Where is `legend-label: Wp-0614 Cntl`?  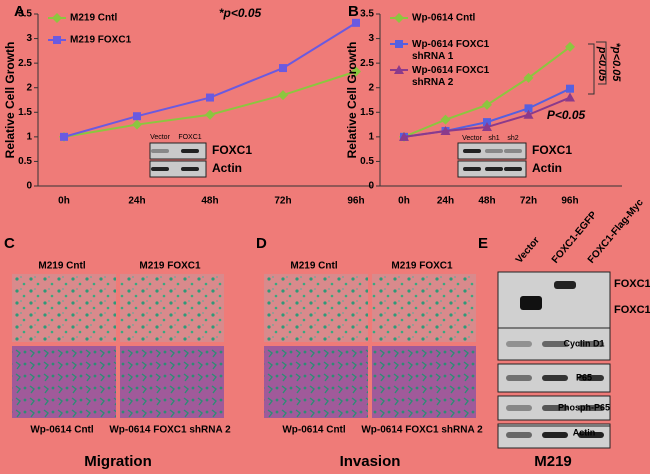
legend-label: Wp-0614 Cntl is located at coordinates (444, 18).